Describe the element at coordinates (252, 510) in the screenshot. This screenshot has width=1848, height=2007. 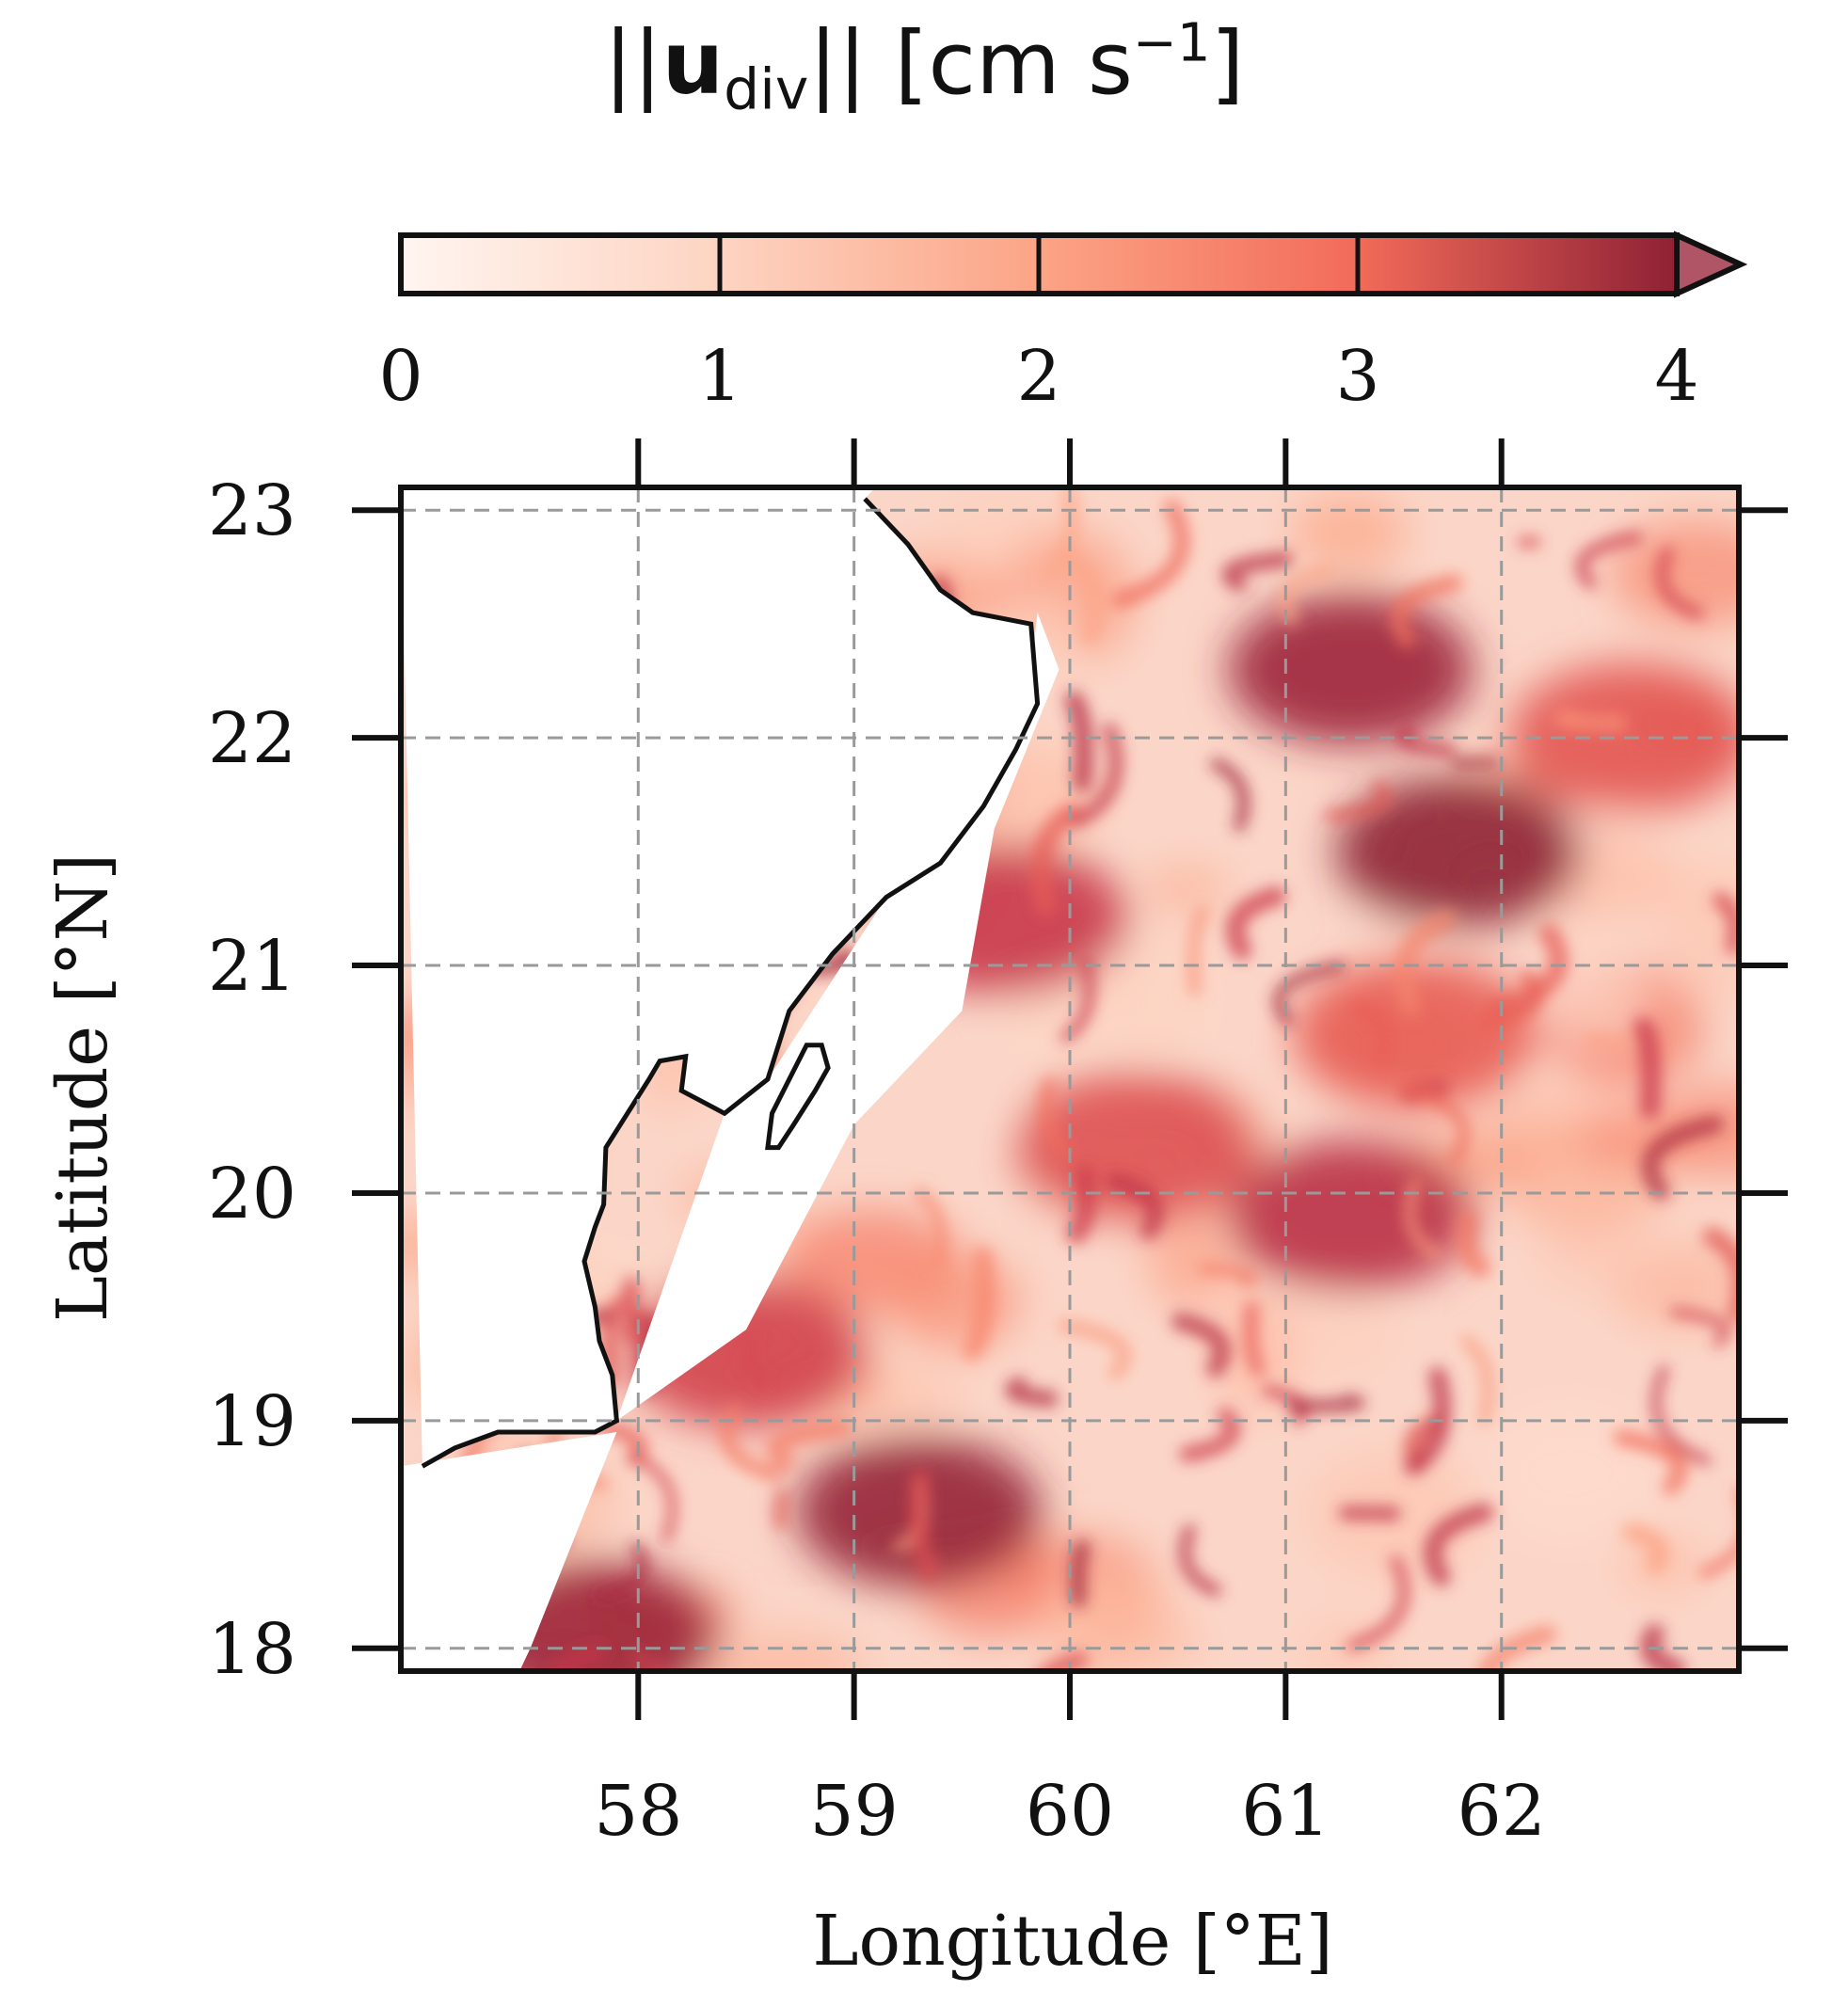
I see `y-tick-label: 23` at that location.